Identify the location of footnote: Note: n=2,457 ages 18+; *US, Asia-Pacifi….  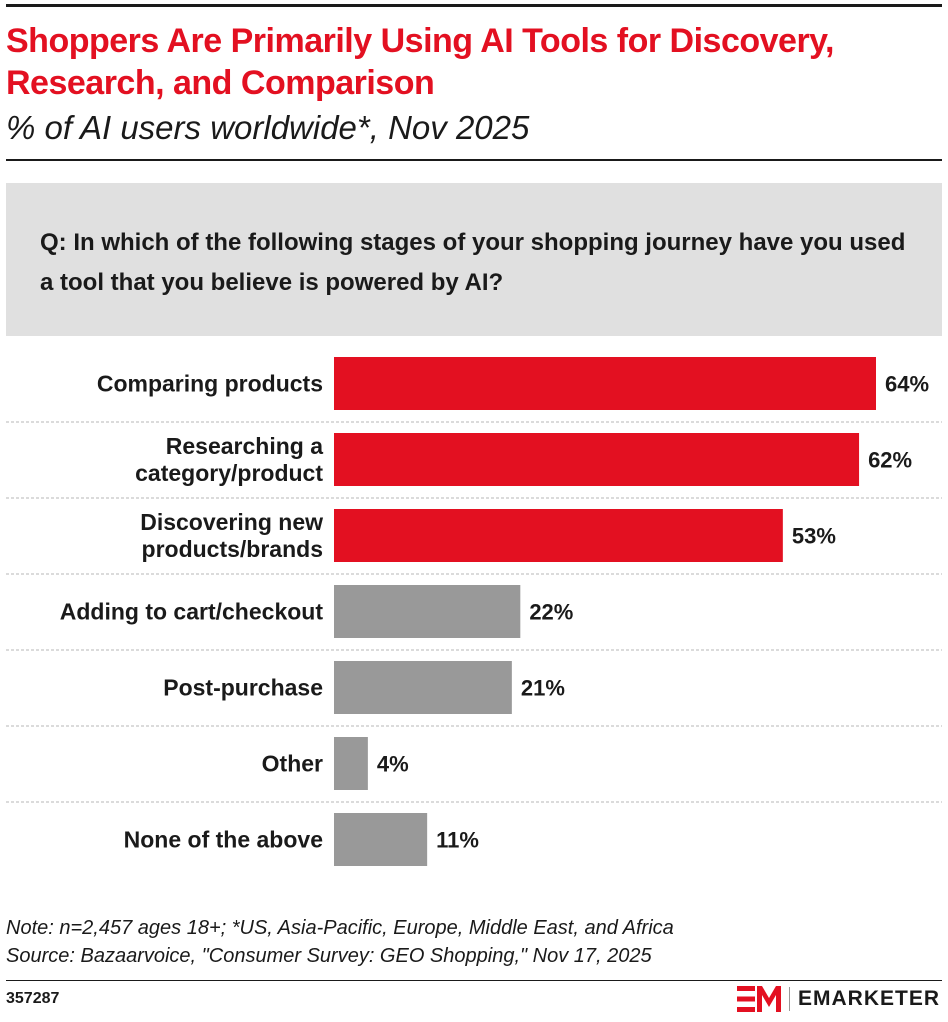
(340, 942).